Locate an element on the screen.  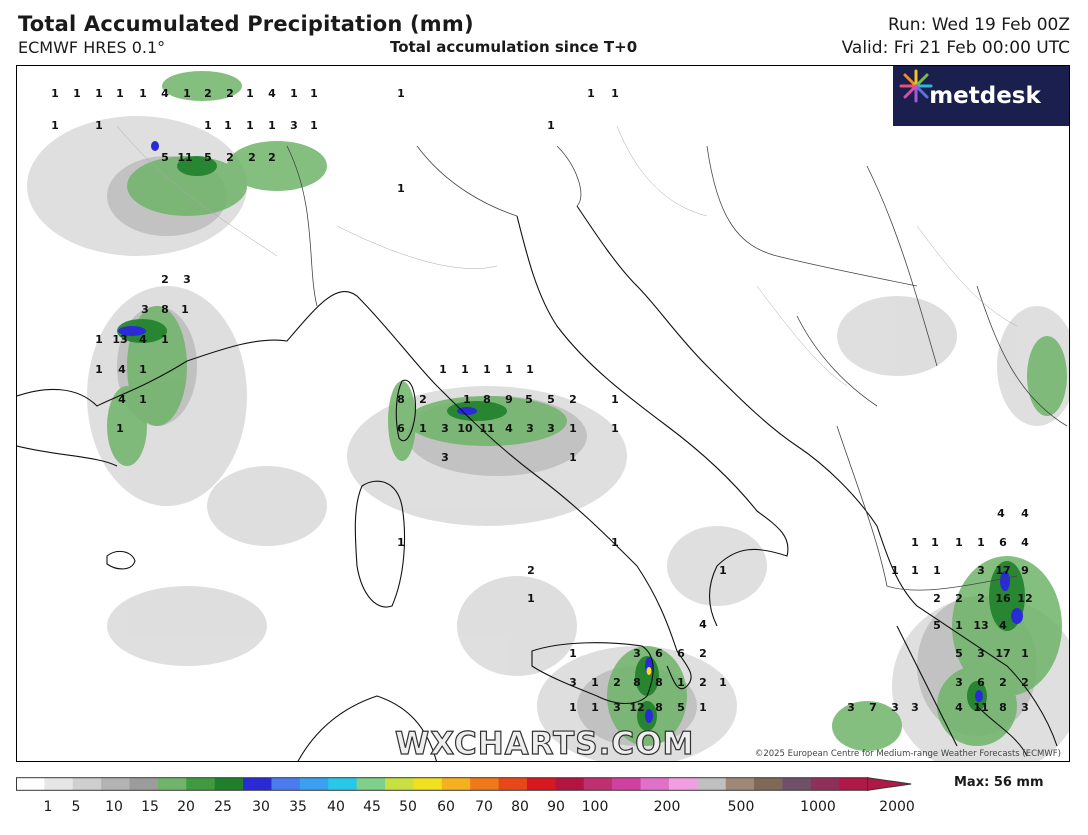
accumulation-label: Total accumulation since T+0 is located at coordinates (514, 47).